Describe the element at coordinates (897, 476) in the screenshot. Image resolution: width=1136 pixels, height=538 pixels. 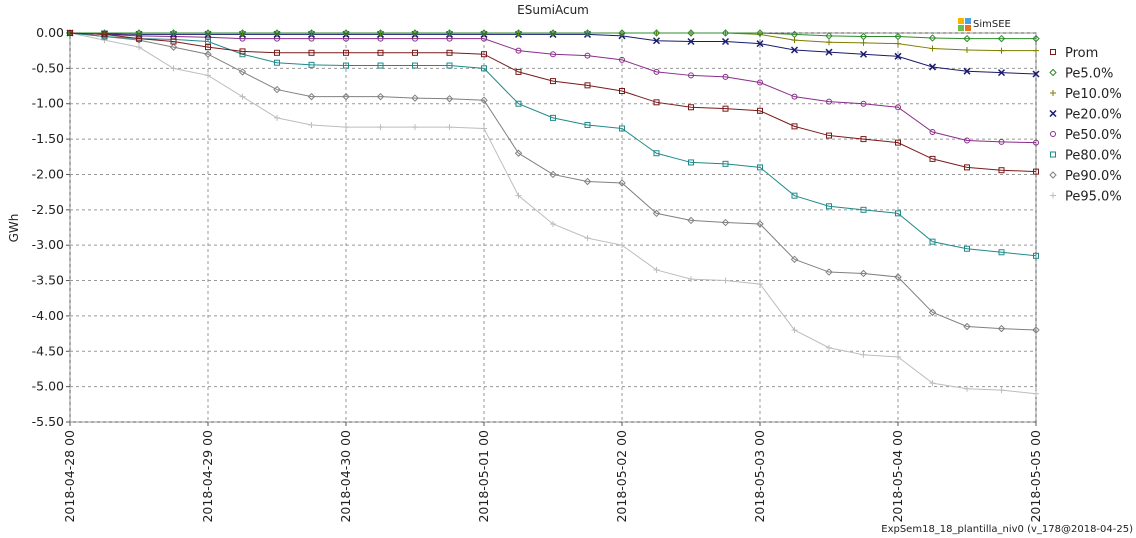
I see `x-tick-label: 2018-05-04 00` at that location.